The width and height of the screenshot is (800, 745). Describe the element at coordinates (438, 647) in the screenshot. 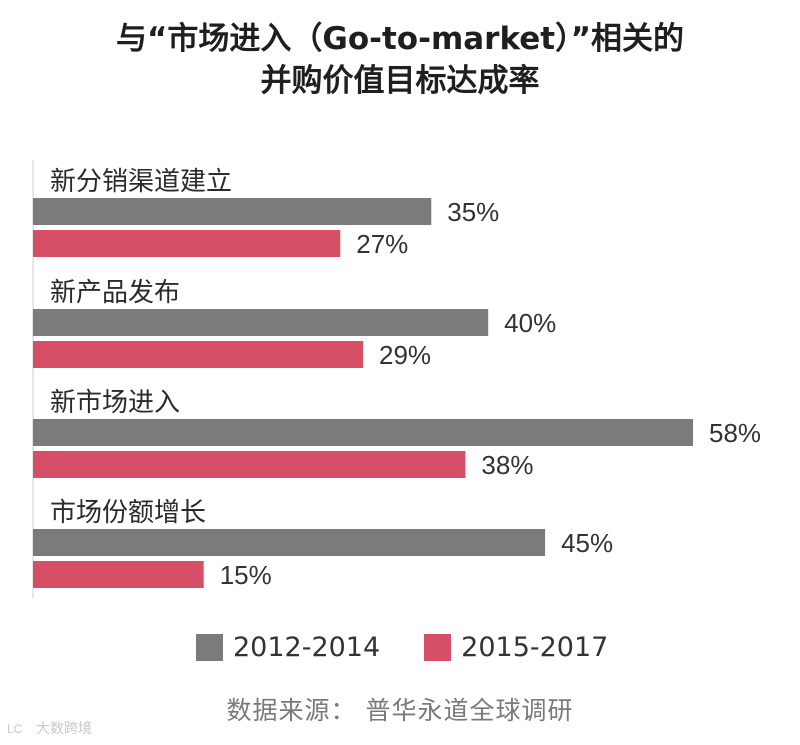

I see `legend-swatch-2015-2017` at that location.